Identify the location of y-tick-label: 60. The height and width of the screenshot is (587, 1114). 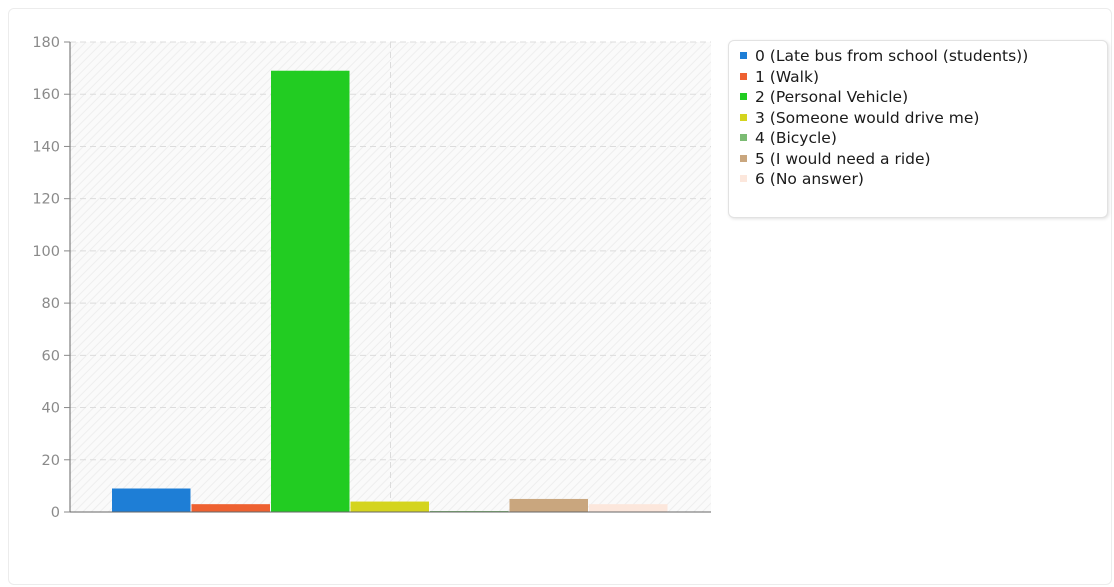
(51, 356).